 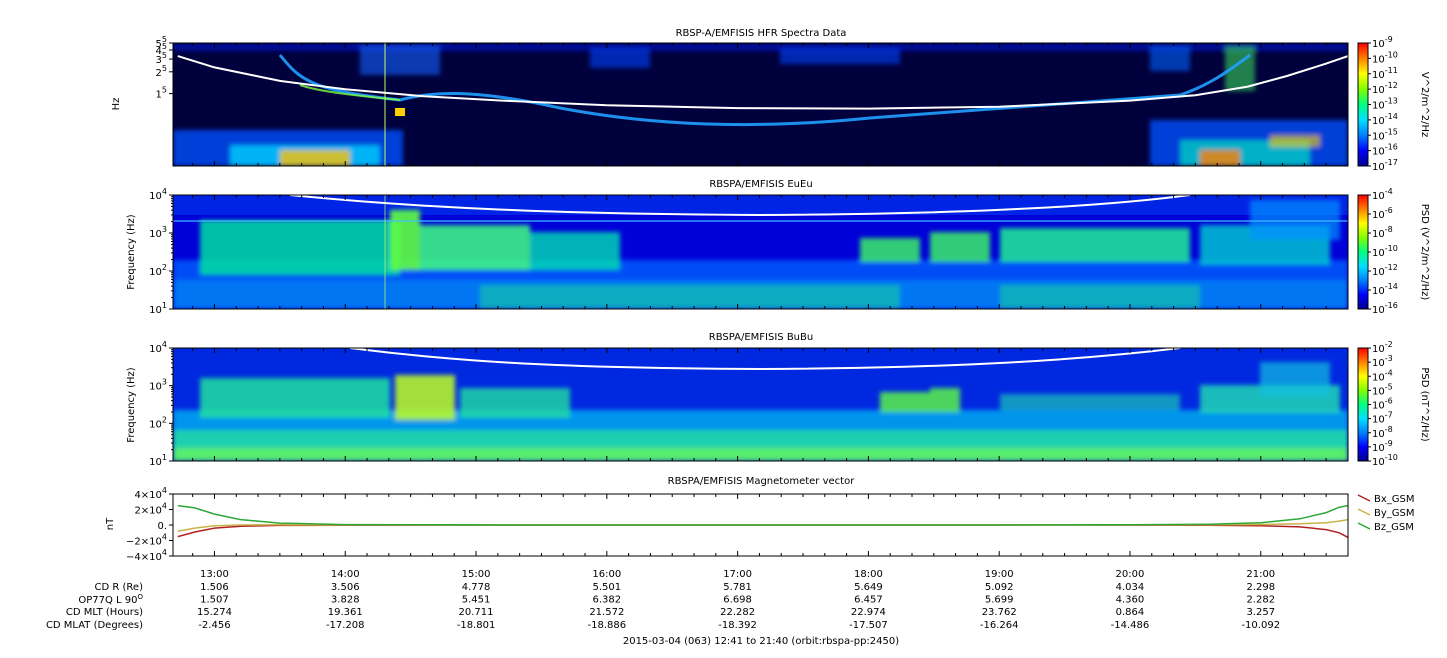 What do you see at coordinates (1424, 404) in the screenshot?
I see `bubu-colorbar-label: PSD (nT^2/Hz)` at bounding box center [1424, 404].